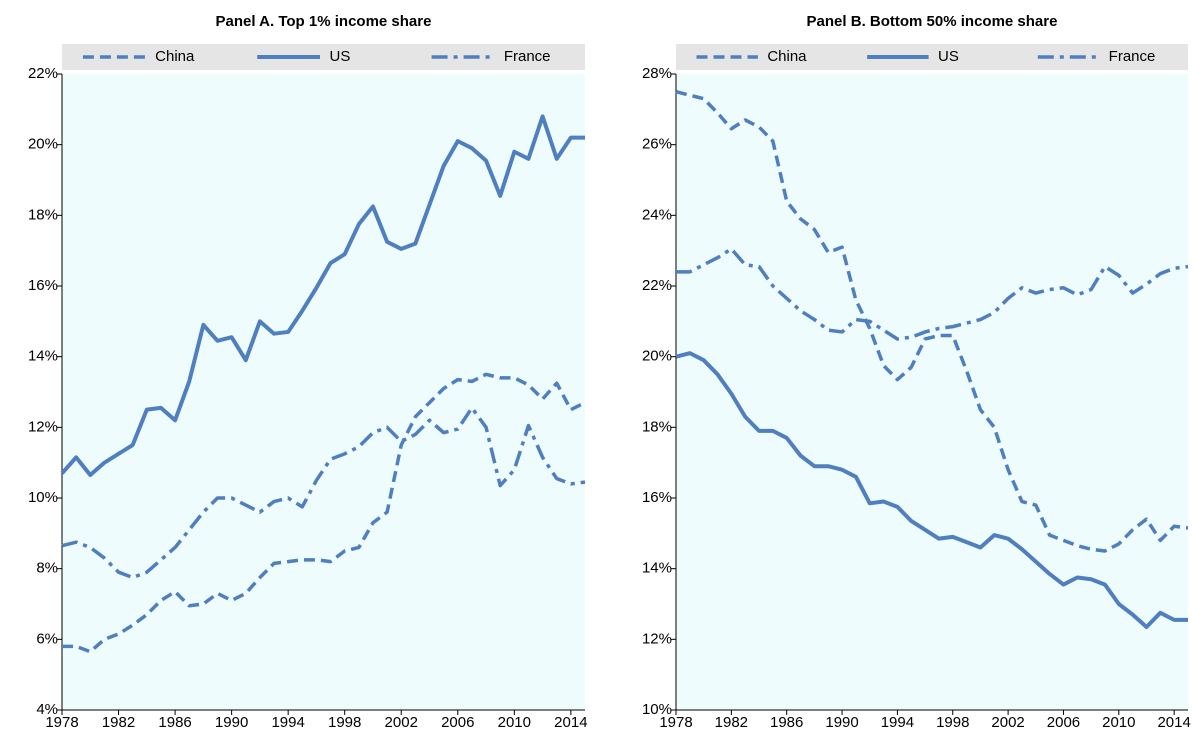 This screenshot has width=1193, height=733. What do you see at coordinates (324, 21) in the screenshot?
I see `panel-title: Panel A. Top 1% income share` at bounding box center [324, 21].